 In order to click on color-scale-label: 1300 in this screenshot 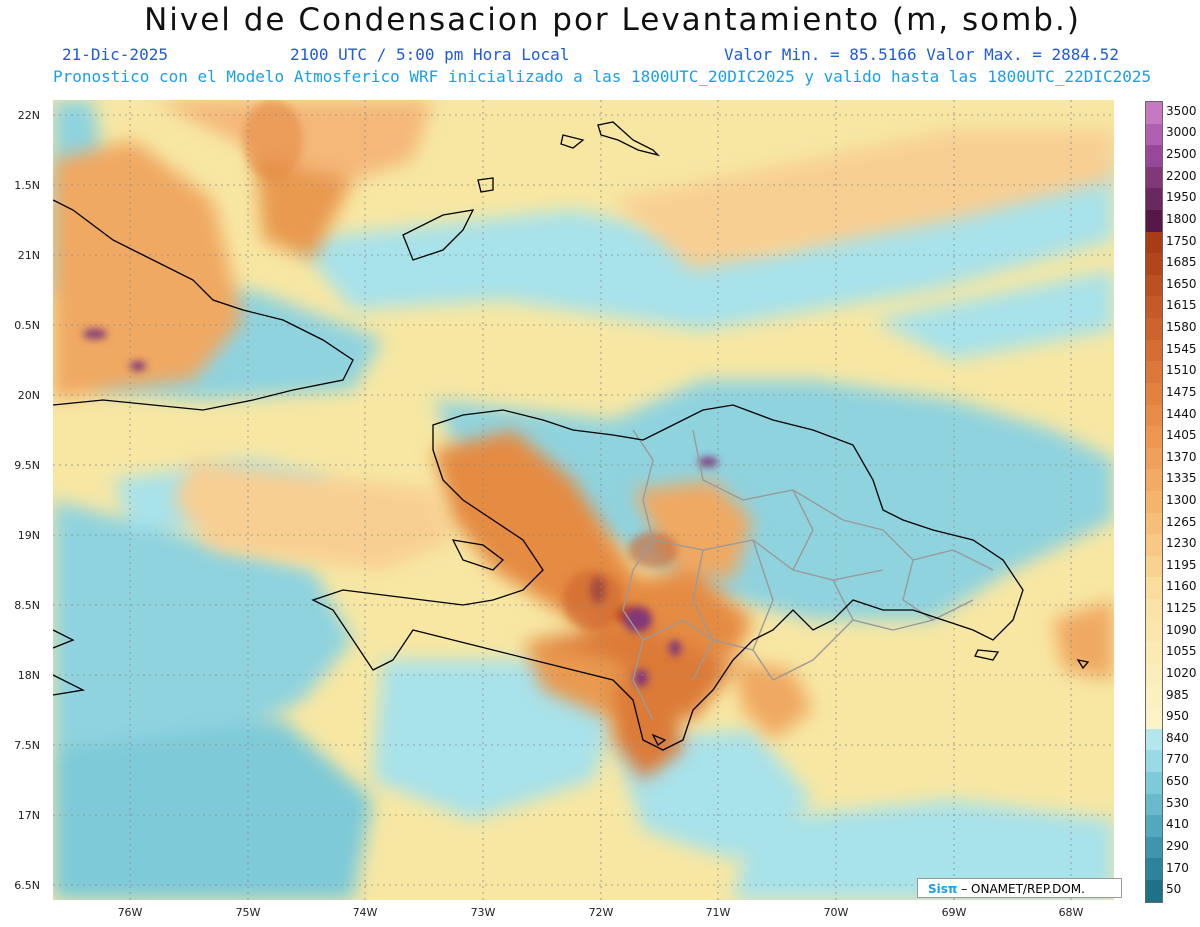, I will do `click(1181, 500)`.